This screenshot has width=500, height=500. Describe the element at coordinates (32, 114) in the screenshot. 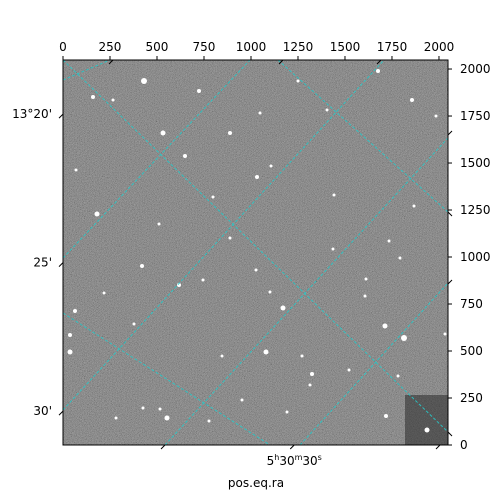

I see `dec-tick-label: 13°20'` at that location.